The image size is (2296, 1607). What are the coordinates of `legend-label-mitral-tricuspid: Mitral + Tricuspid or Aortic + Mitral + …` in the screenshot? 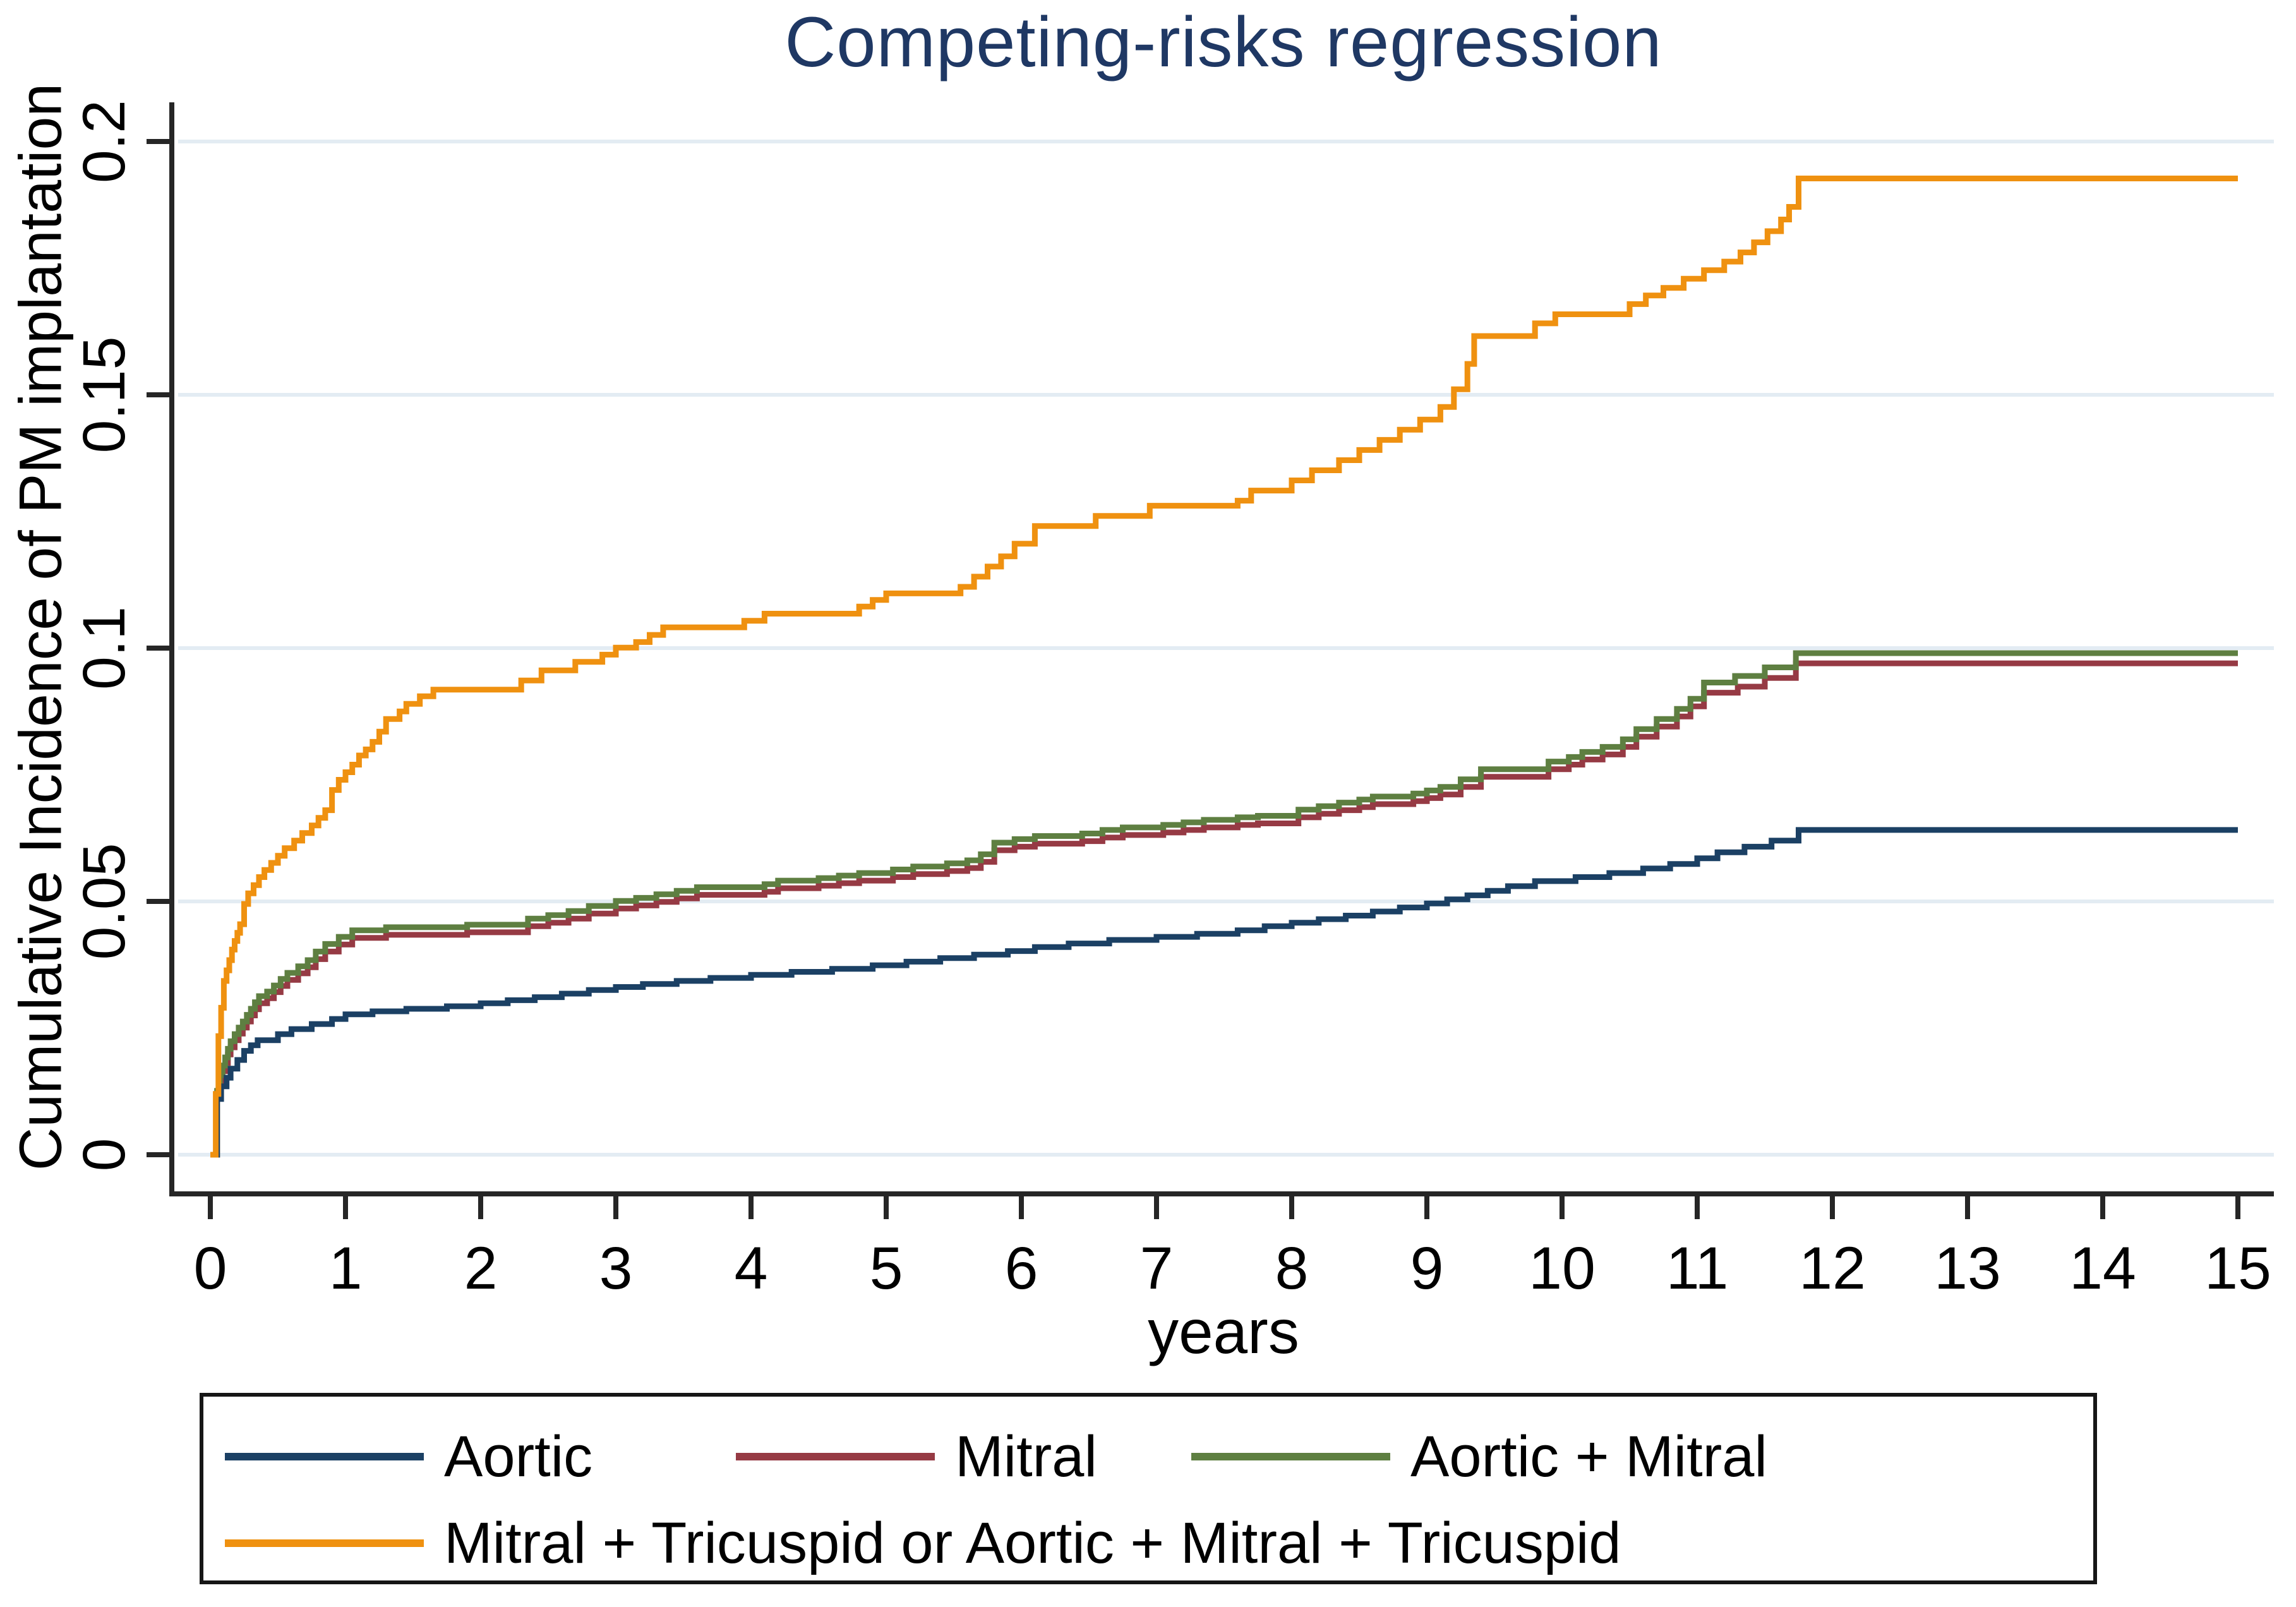 It's located at (1032, 1543).